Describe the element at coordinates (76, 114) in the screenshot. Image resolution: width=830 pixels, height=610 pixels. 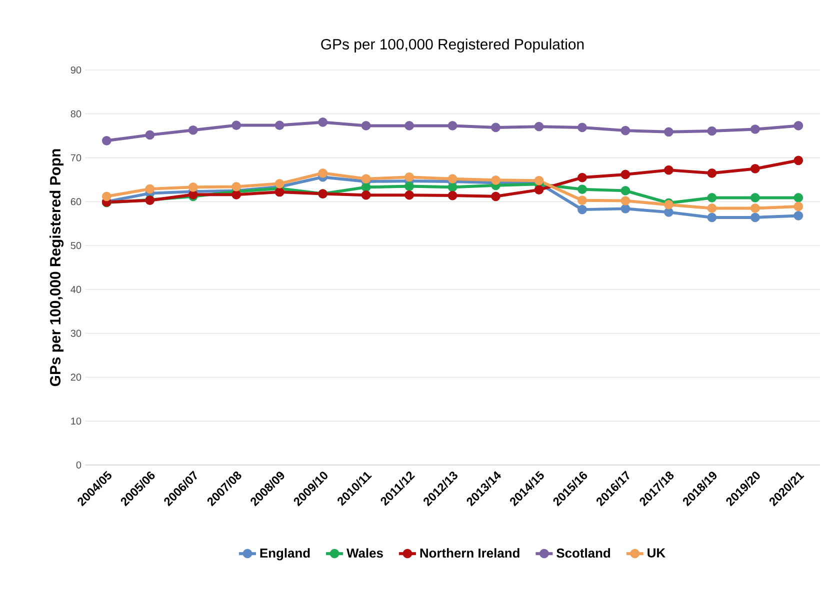
I see `y-tick-label: 80` at that location.